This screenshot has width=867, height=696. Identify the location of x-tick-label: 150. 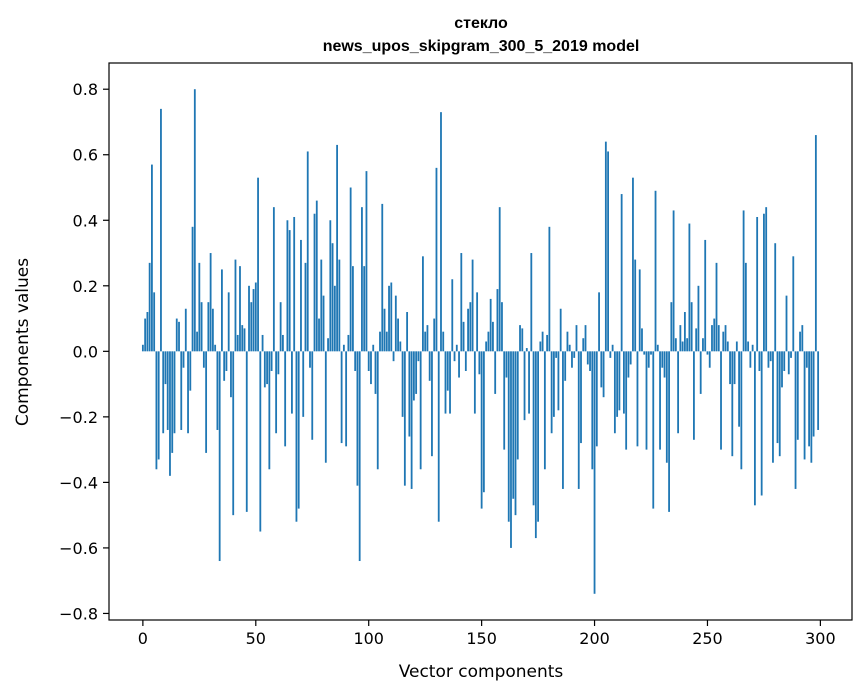
(481, 638).